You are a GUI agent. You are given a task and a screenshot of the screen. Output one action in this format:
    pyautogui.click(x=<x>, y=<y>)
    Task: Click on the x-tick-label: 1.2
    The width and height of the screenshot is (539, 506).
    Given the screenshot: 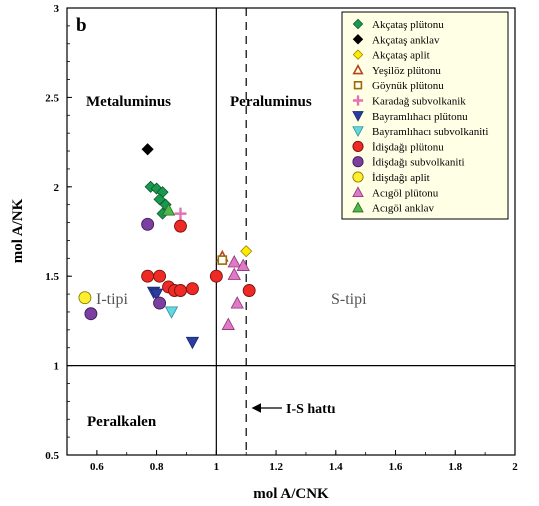 What is the action you would take?
    pyautogui.click(x=276, y=467)
    